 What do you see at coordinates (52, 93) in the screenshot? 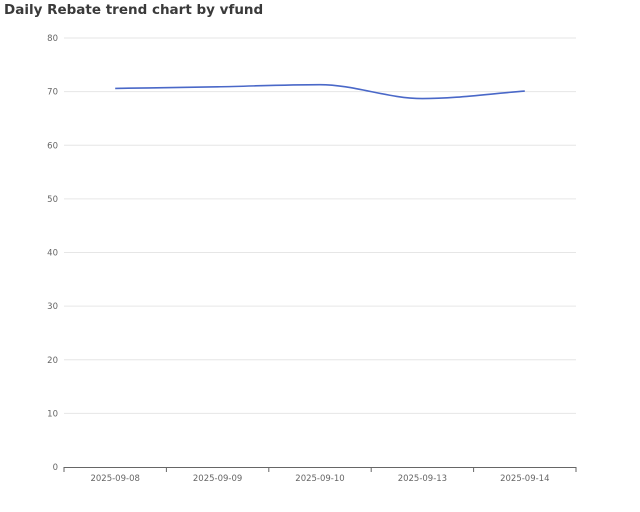
I see `y-tick-label: 70` at bounding box center [52, 93].